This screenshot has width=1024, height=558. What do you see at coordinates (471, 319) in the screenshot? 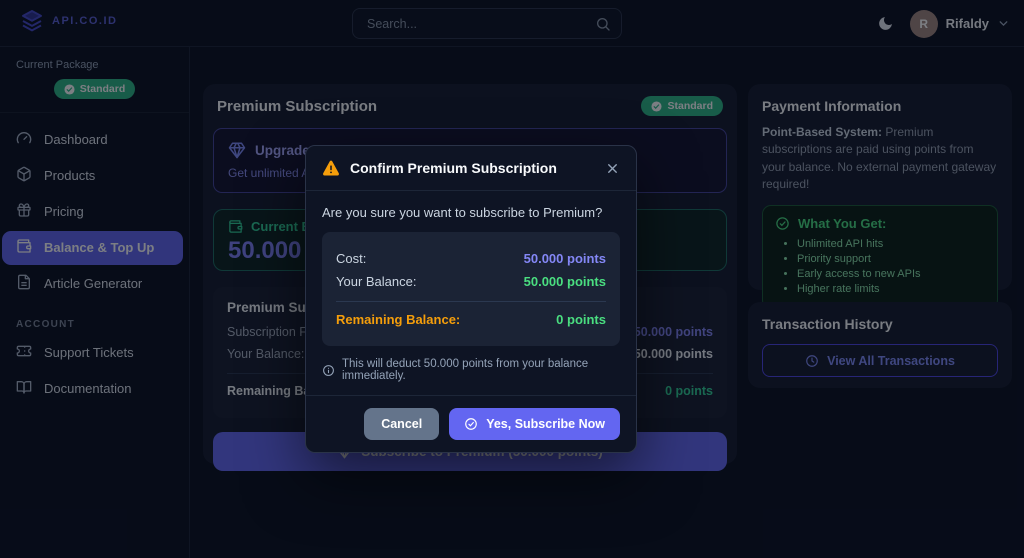
I see `modal-remaining-row: Remaining Balance: 0 points` at bounding box center [471, 319].